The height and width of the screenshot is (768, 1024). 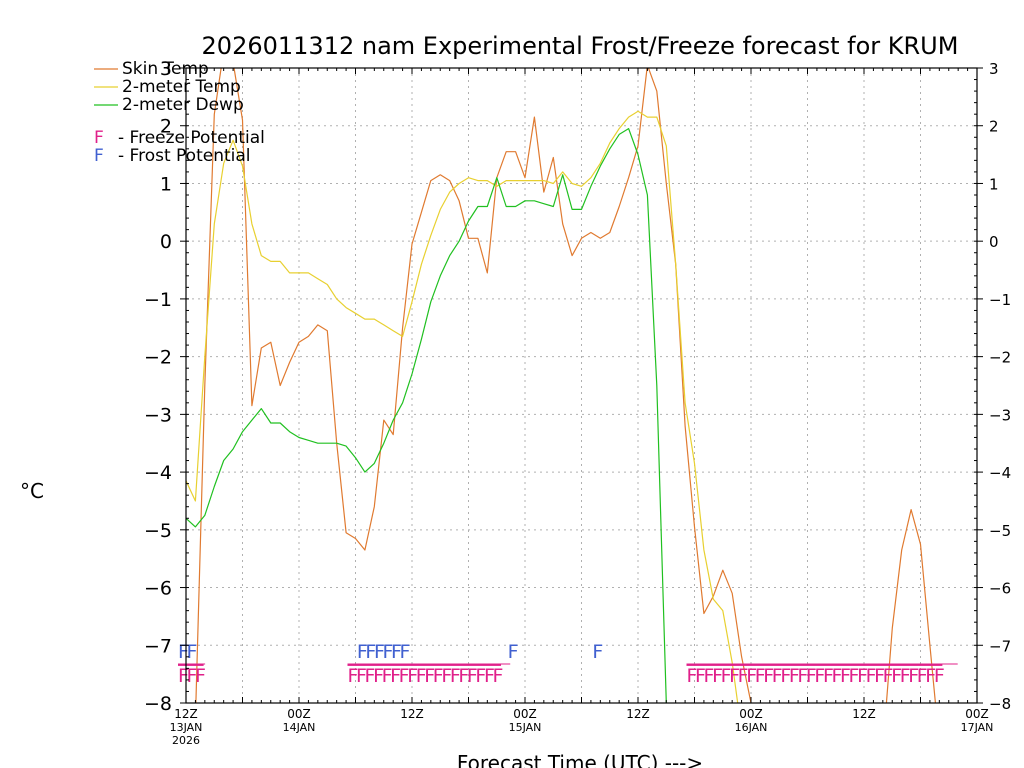 What do you see at coordinates (158, 300) in the screenshot?
I see `y-tick-label-left: −1` at bounding box center [158, 300].